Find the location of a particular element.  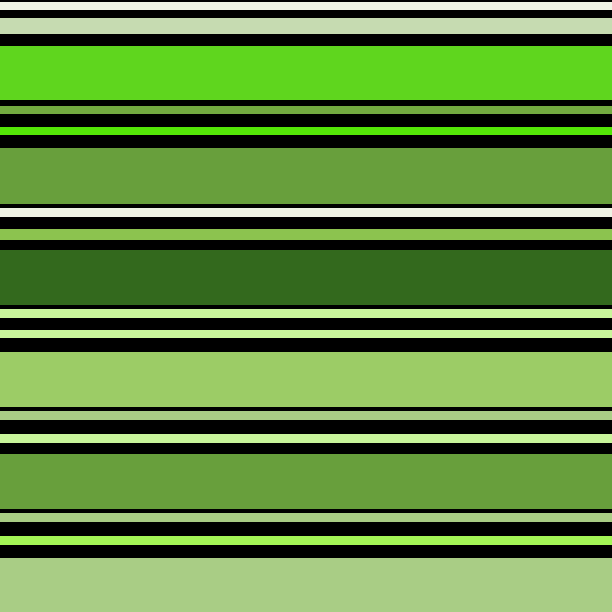

stripe-5-black is located at coordinates (306, 40).